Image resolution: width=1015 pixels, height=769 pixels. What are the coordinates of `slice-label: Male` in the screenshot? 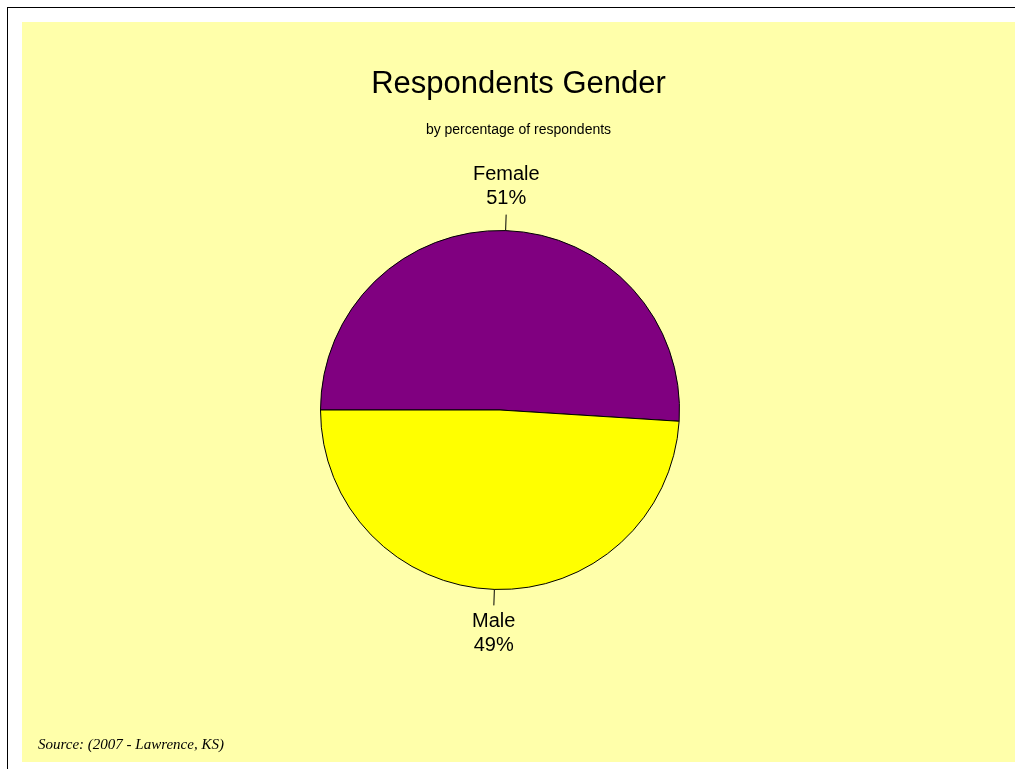 It's located at (494, 619).